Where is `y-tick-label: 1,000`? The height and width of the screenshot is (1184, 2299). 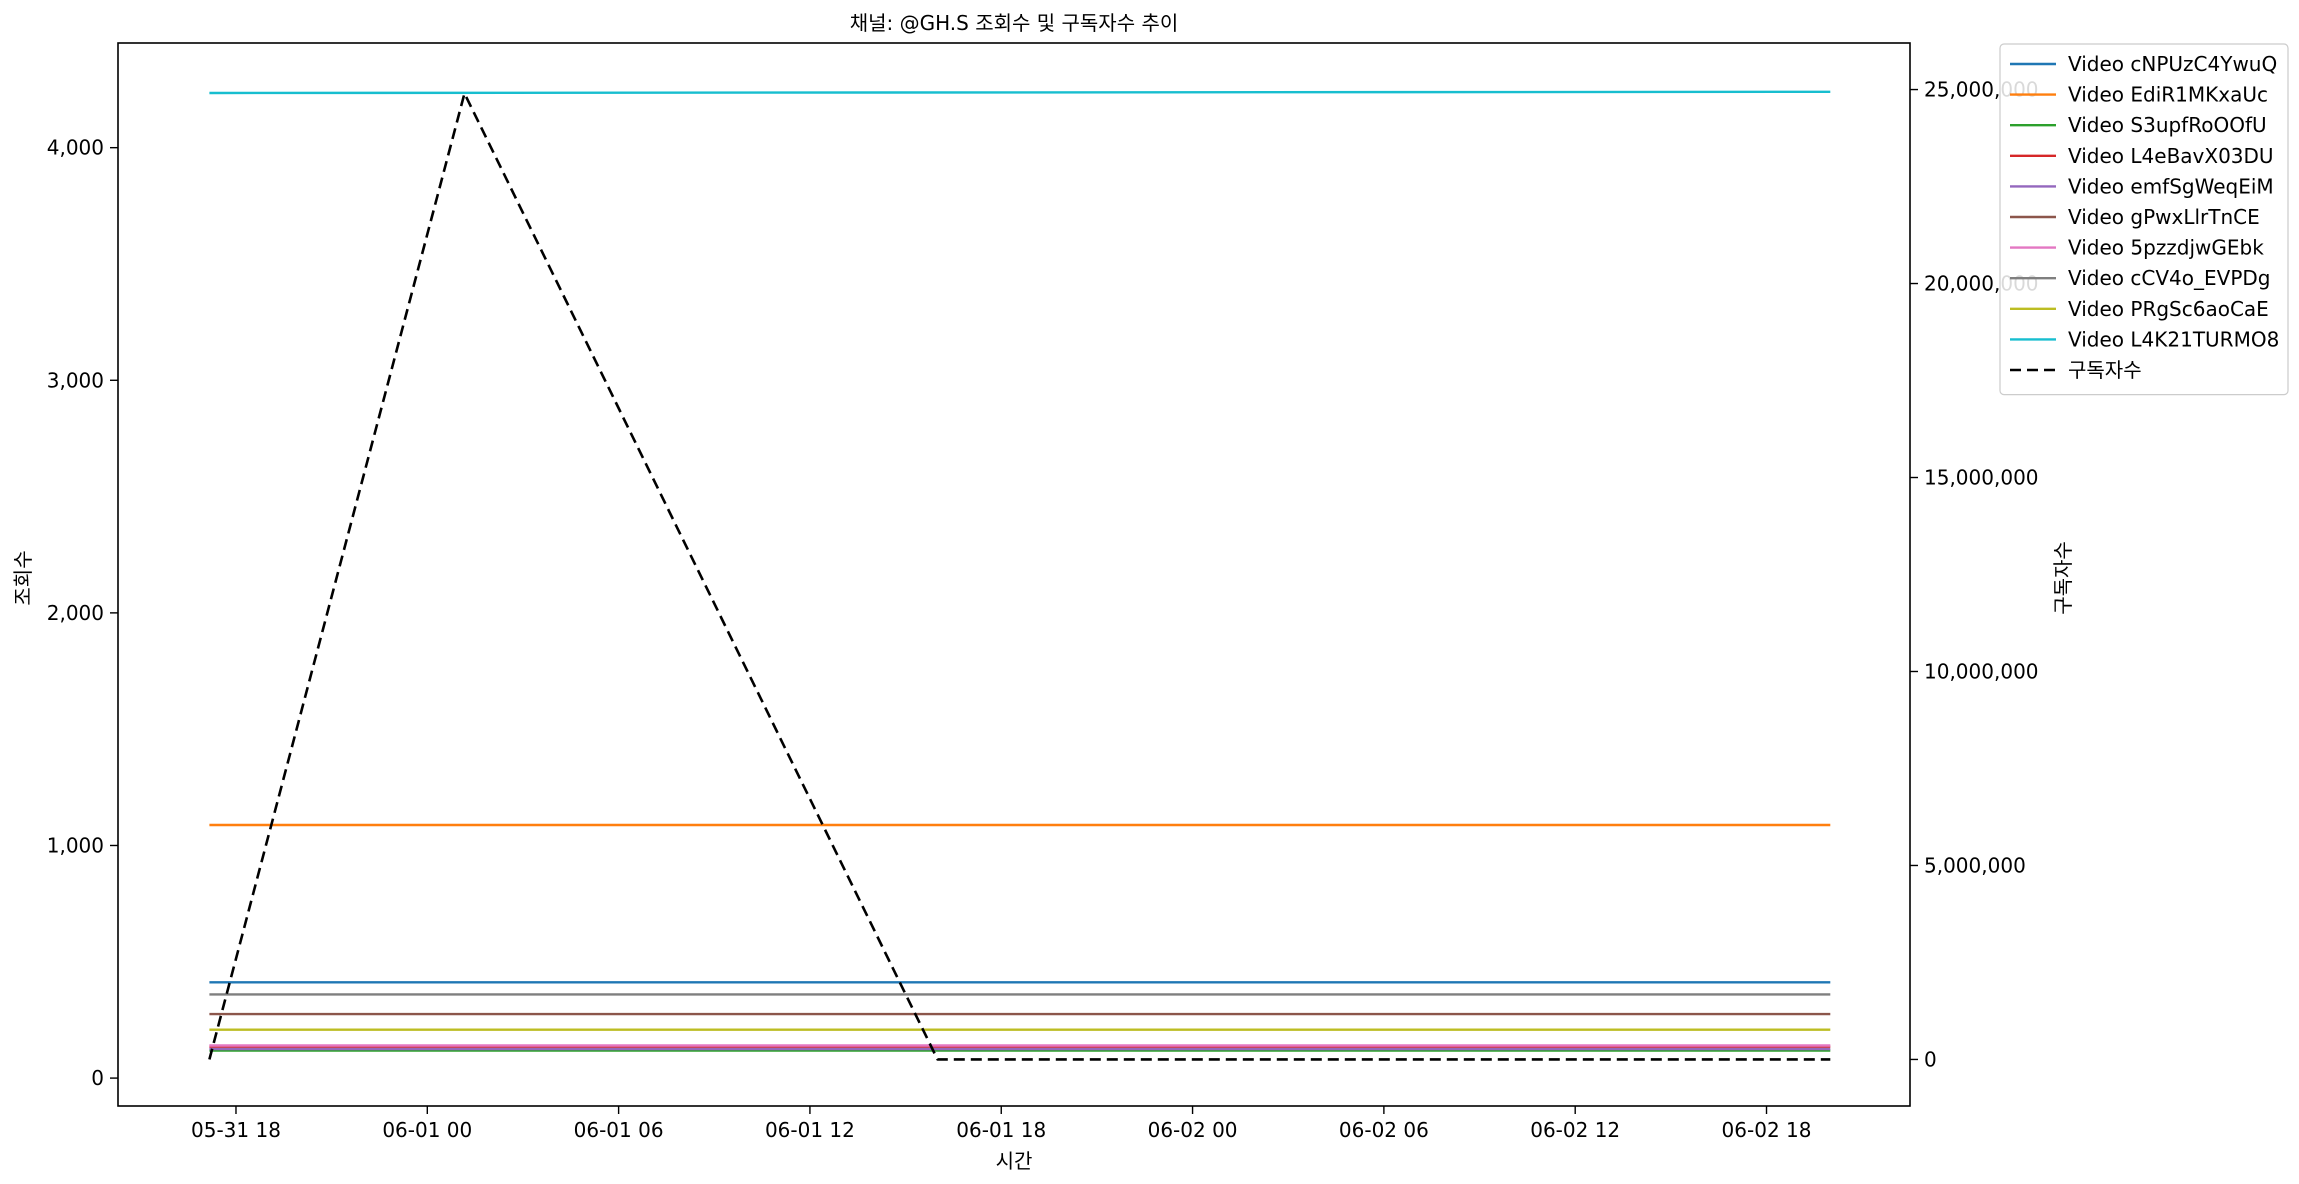
y-tick-label: 1,000 is located at coordinates (75, 845).